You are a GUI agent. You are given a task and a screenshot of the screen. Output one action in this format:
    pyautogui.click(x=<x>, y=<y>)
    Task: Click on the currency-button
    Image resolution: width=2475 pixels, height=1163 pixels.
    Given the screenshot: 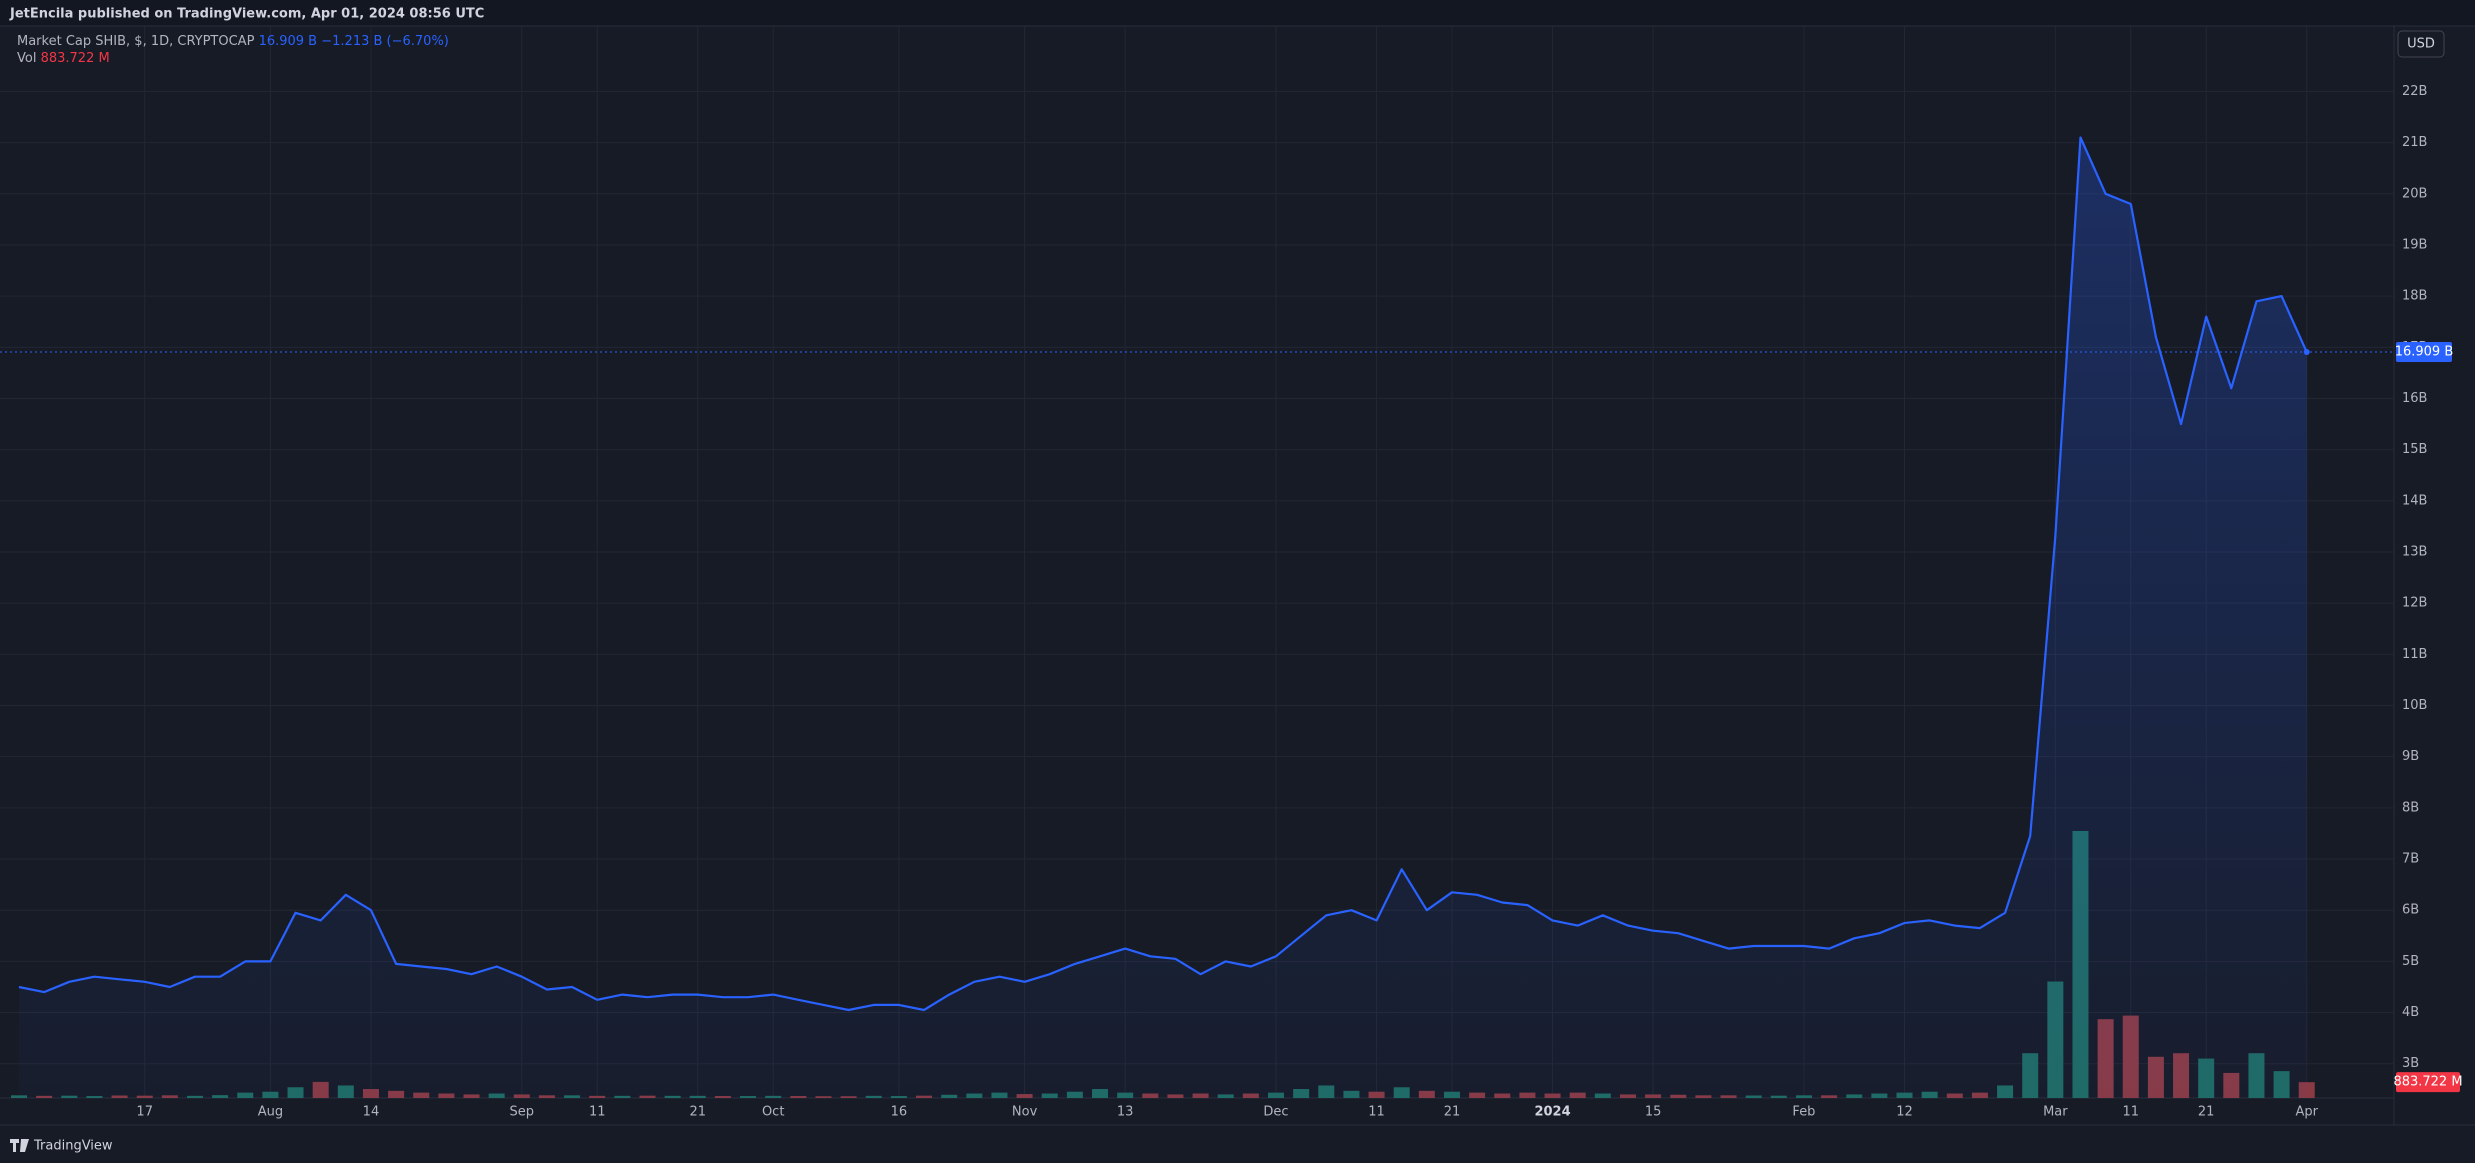 What is the action you would take?
    pyautogui.click(x=2421, y=44)
    